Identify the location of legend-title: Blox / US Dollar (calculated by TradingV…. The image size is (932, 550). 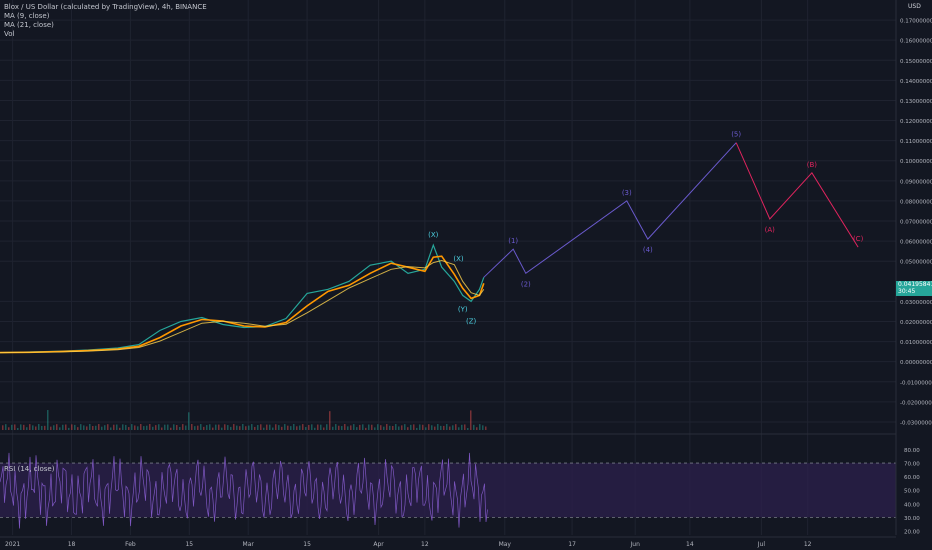
(105, 7).